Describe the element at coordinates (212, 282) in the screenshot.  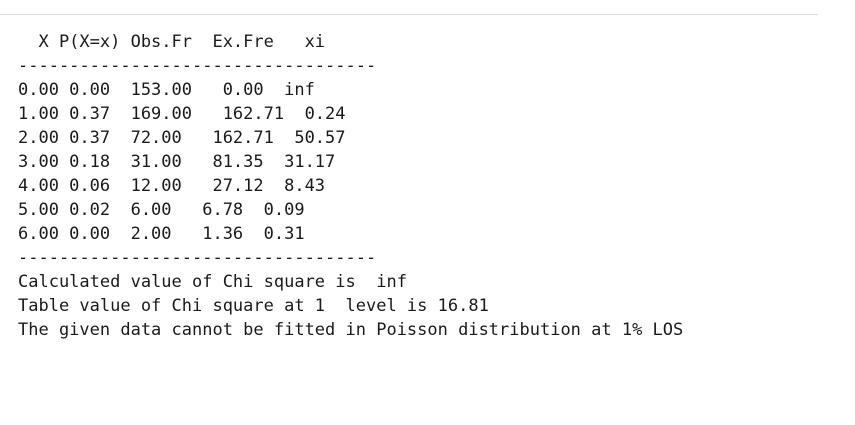
I see `chi-square-calculated: Calculated value of Chi square is inf` at that location.